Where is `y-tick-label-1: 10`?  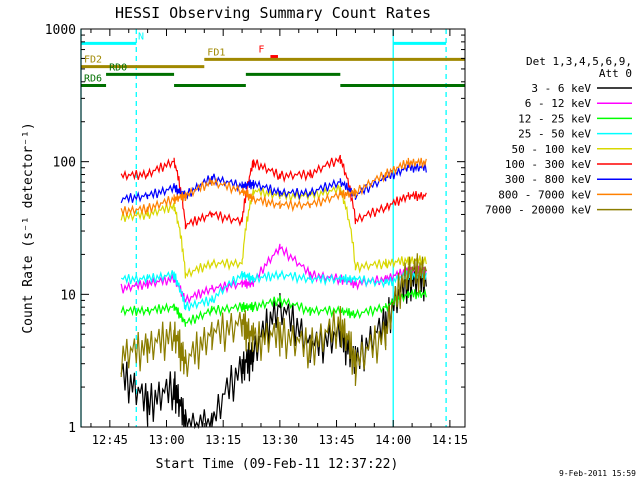
y-tick-label-1: 10 is located at coordinates (68, 295).